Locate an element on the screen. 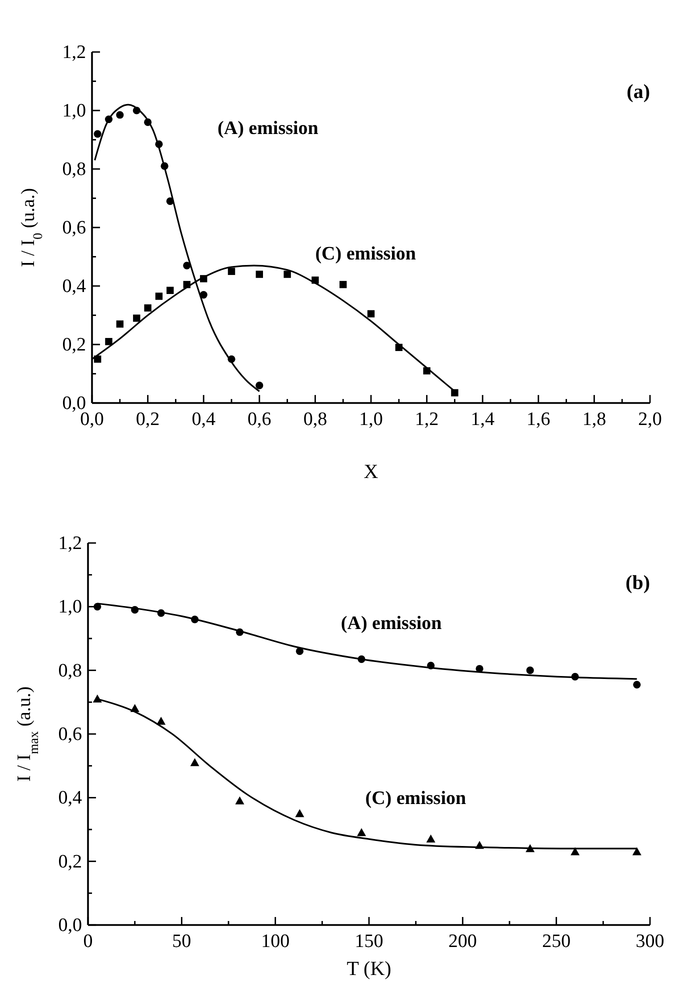 This screenshot has height=989, width=675. x-tick-label: 0,2 is located at coordinates (148, 419).